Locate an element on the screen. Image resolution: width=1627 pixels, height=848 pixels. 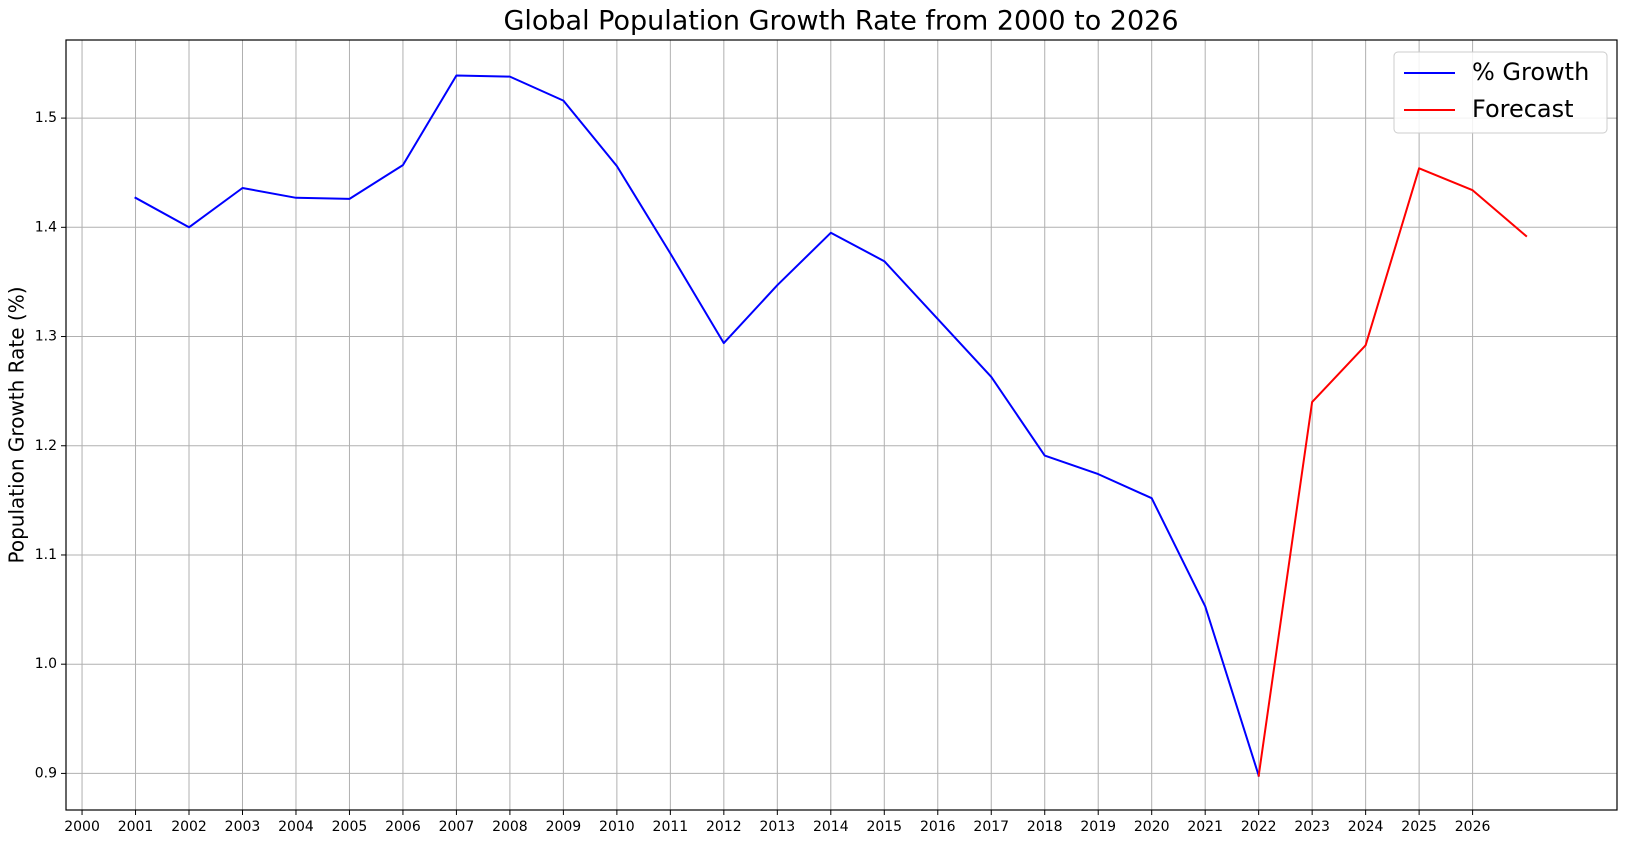
x-tick-label: 2015 is located at coordinates (884, 827).